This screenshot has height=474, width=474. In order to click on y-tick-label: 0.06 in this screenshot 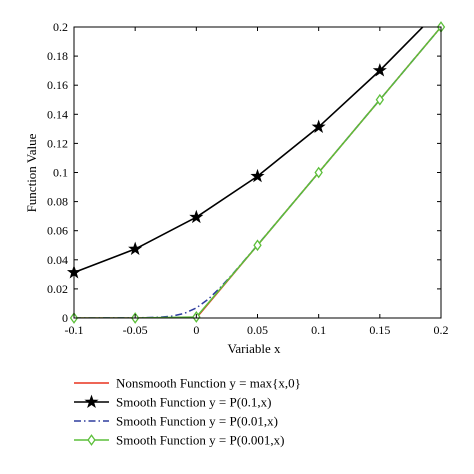, I will do `click(57, 231)`.